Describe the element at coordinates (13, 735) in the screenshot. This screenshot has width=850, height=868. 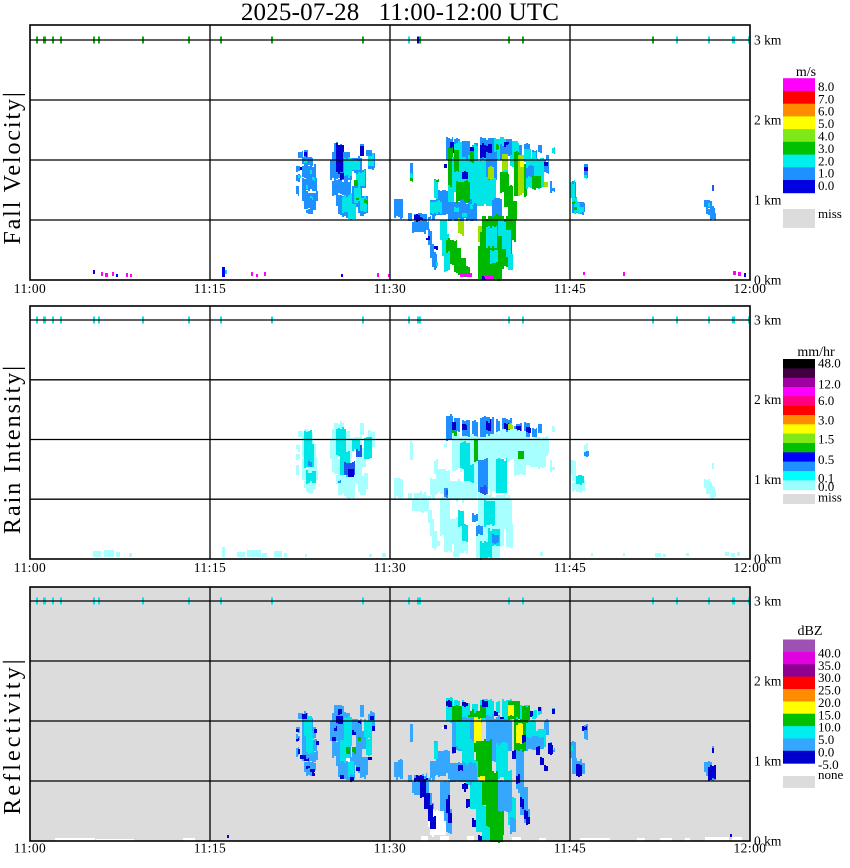
I see `svg-text: Reflectivity|` at that location.